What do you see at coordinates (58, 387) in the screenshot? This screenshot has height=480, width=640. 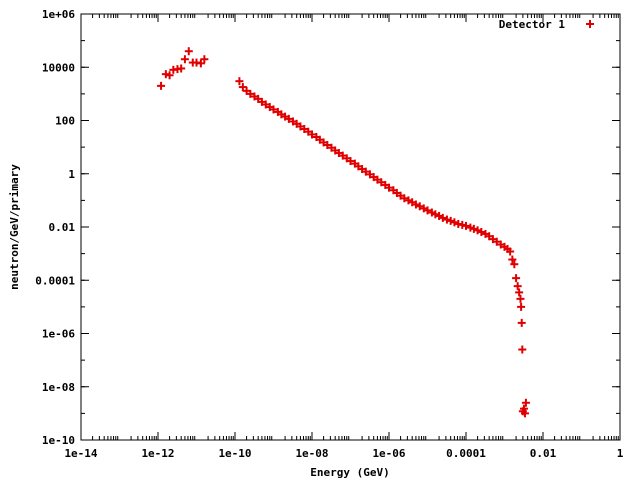 I see `y-tick-label: 1e-08` at bounding box center [58, 387].